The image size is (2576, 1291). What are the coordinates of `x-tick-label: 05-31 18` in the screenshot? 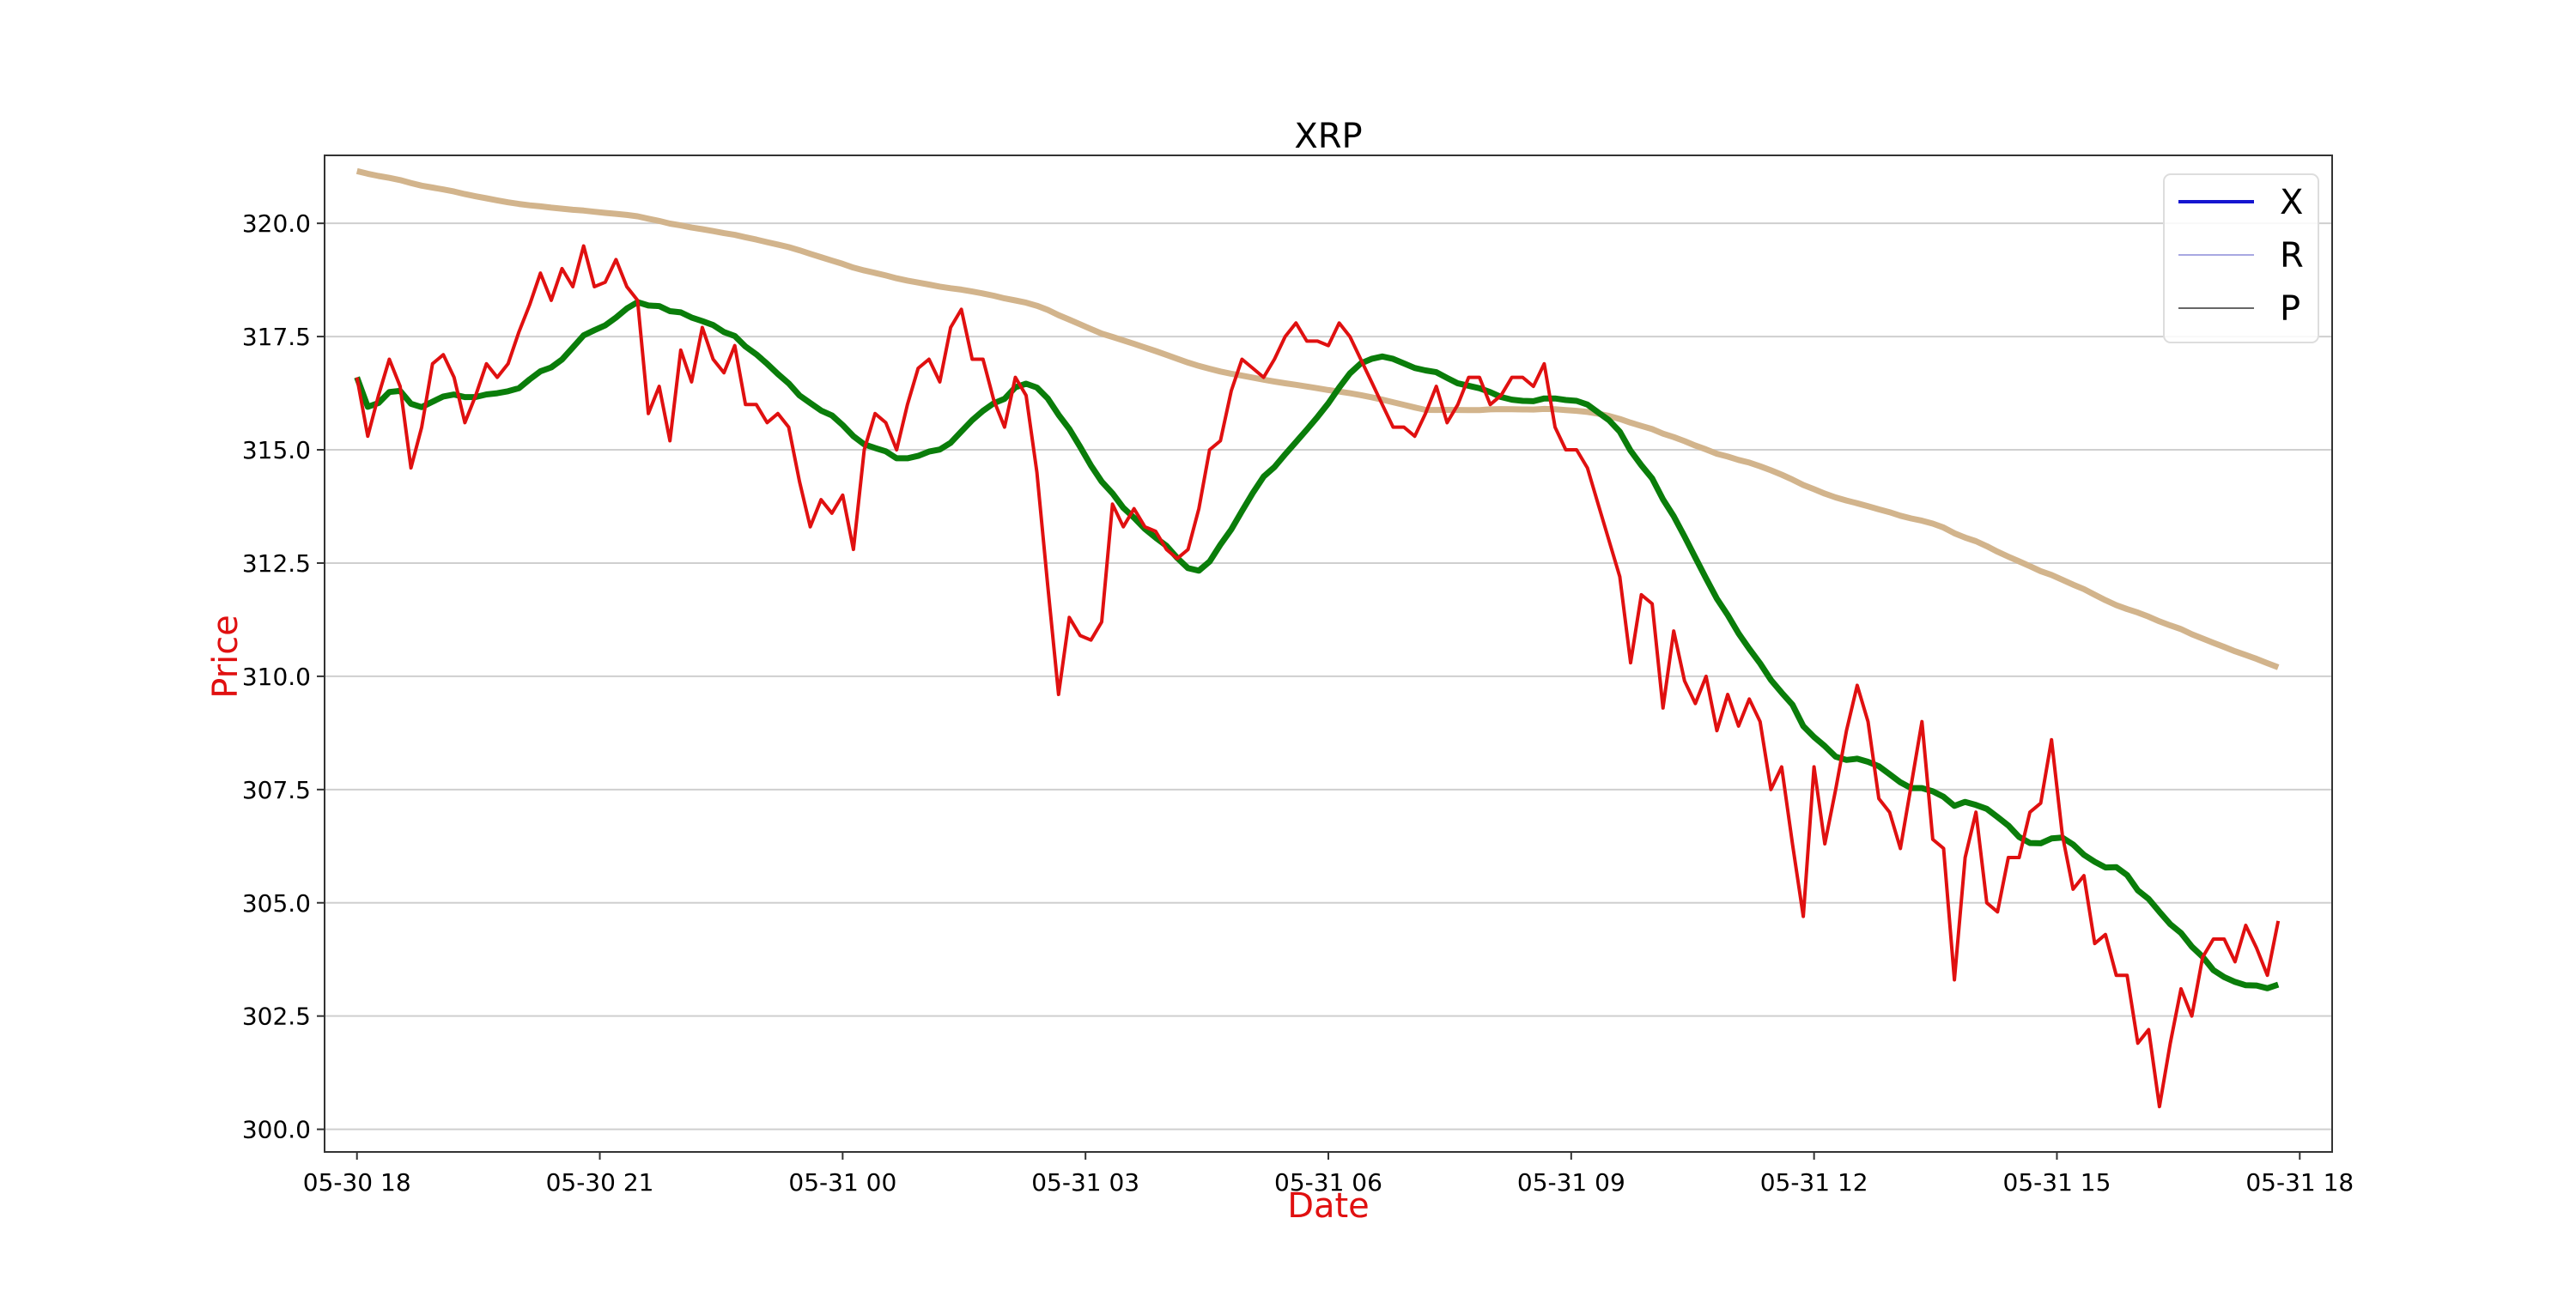 It's located at (2299, 1182).